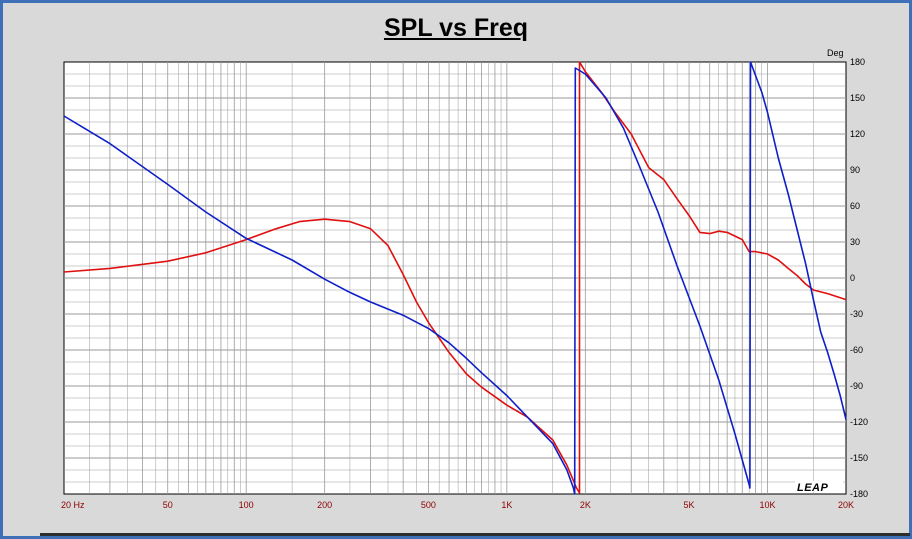 This screenshot has width=912, height=539. I want to click on y-tick-label: 180, so click(857, 62).